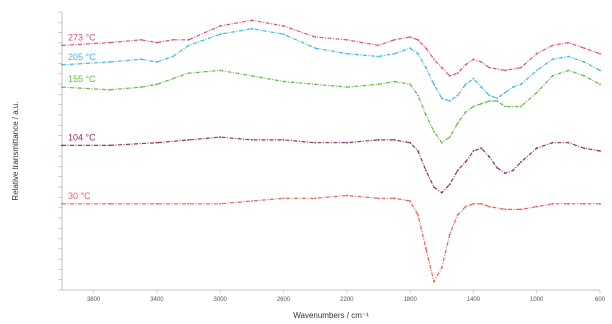 Image resolution: width=612 pixels, height=324 pixels. What do you see at coordinates (221, 300) in the screenshot?
I see `x-tick-label: 3000` at bounding box center [221, 300].